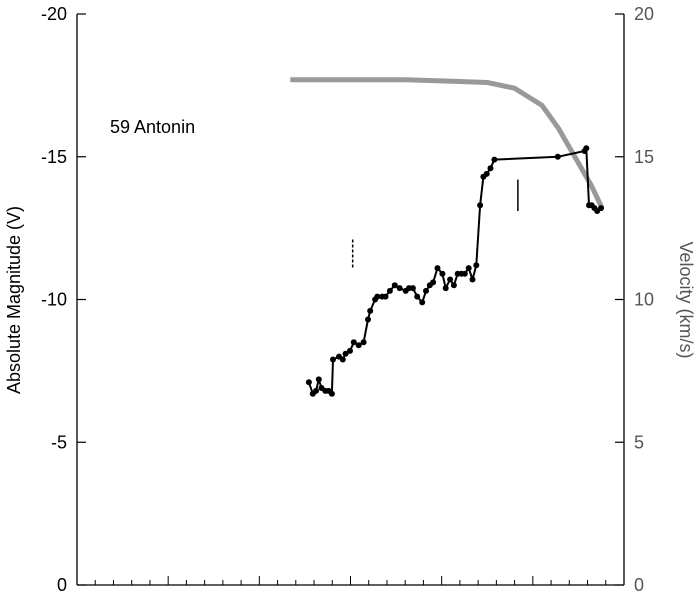  I want to click on y-tick-label-left: -5, so click(59, 442).